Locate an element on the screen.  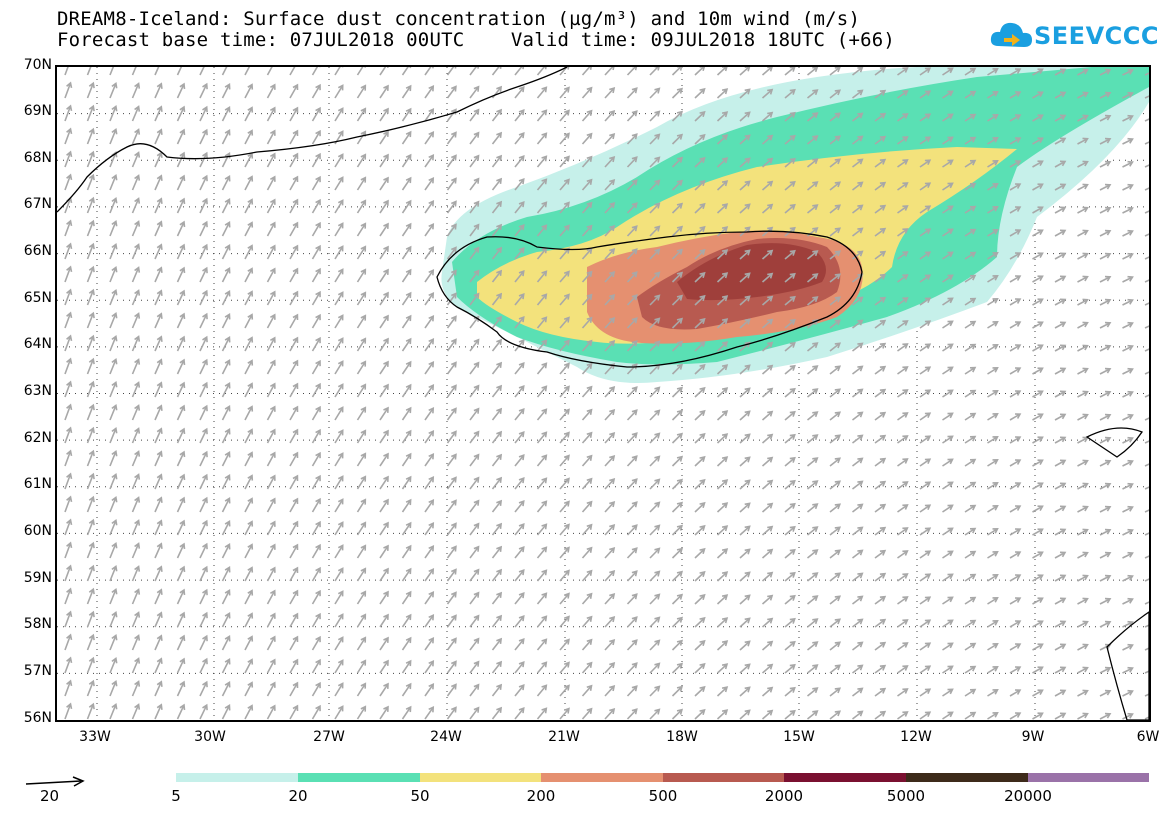
lat-label: 61N is located at coordinates (37, 484).